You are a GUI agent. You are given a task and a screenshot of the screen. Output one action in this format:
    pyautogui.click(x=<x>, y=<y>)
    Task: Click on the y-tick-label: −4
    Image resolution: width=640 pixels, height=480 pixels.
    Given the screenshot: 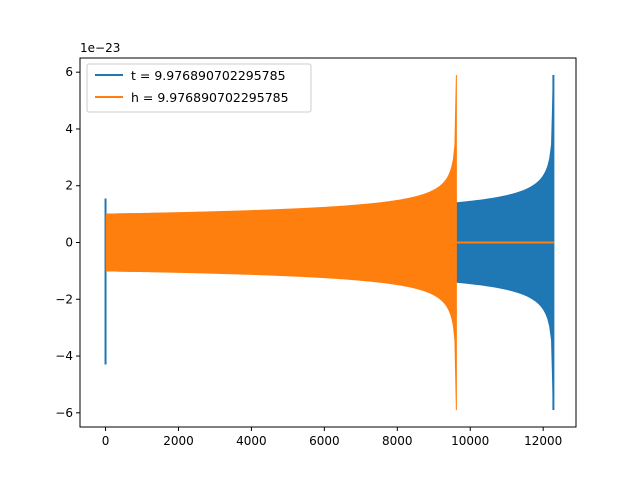 What is the action you would take?
    pyautogui.click(x=64, y=356)
    